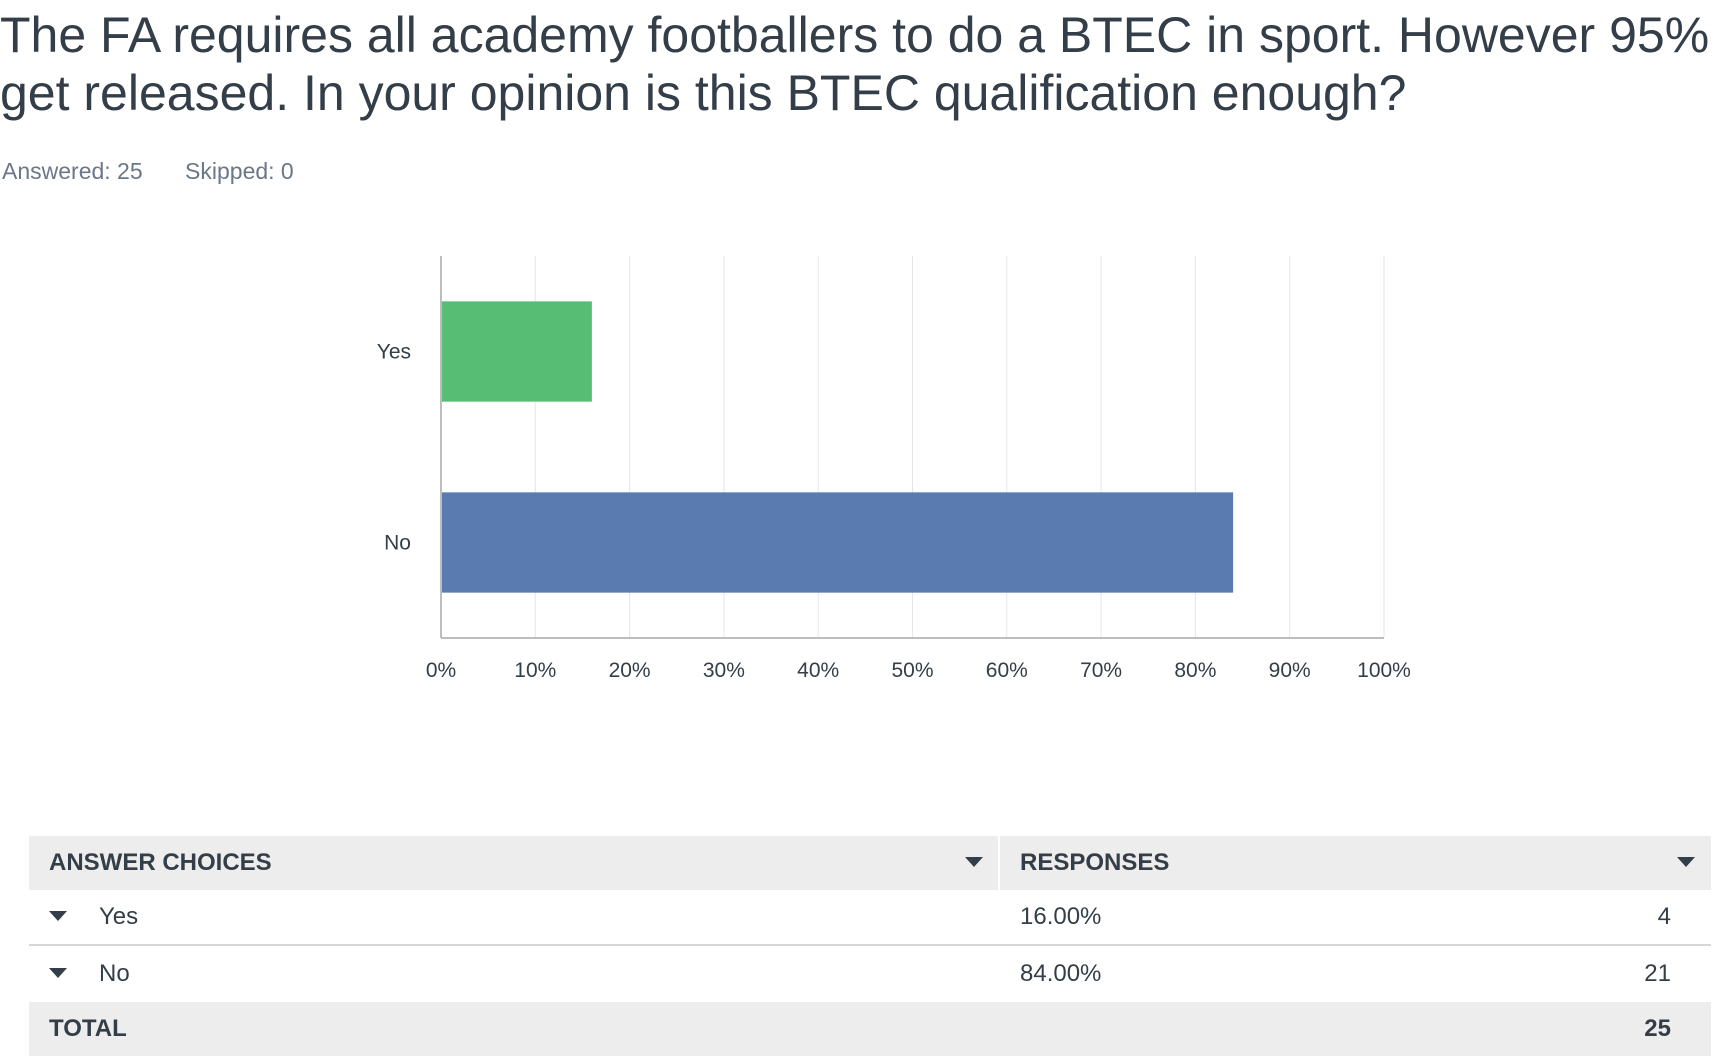 The image size is (1727, 1060). Describe the element at coordinates (912, 670) in the screenshot. I see `x-tick-label: 50%` at that location.